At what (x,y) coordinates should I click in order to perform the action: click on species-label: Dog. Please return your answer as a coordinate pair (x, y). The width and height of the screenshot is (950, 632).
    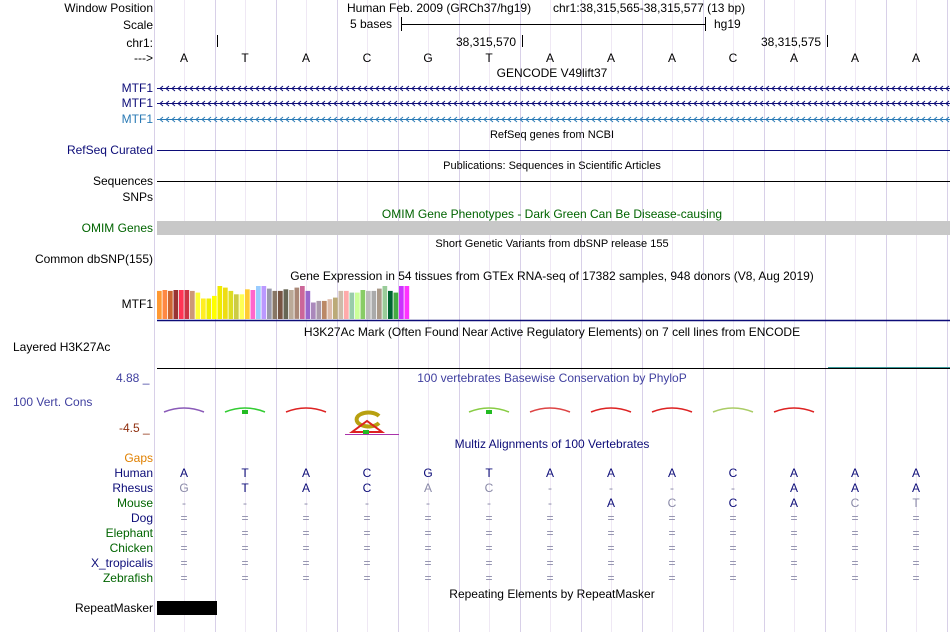
    Looking at the image, I should click on (141, 518).